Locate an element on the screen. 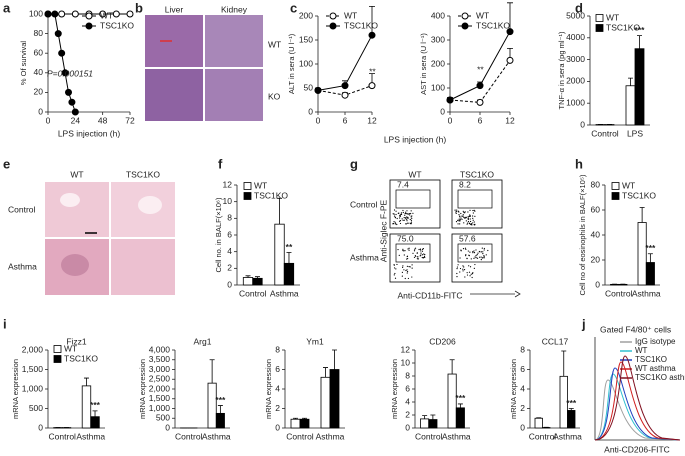 Image resolution: width=685 pixels, height=456 pixels. y-tick-label: 500 is located at coordinates (163, 418).